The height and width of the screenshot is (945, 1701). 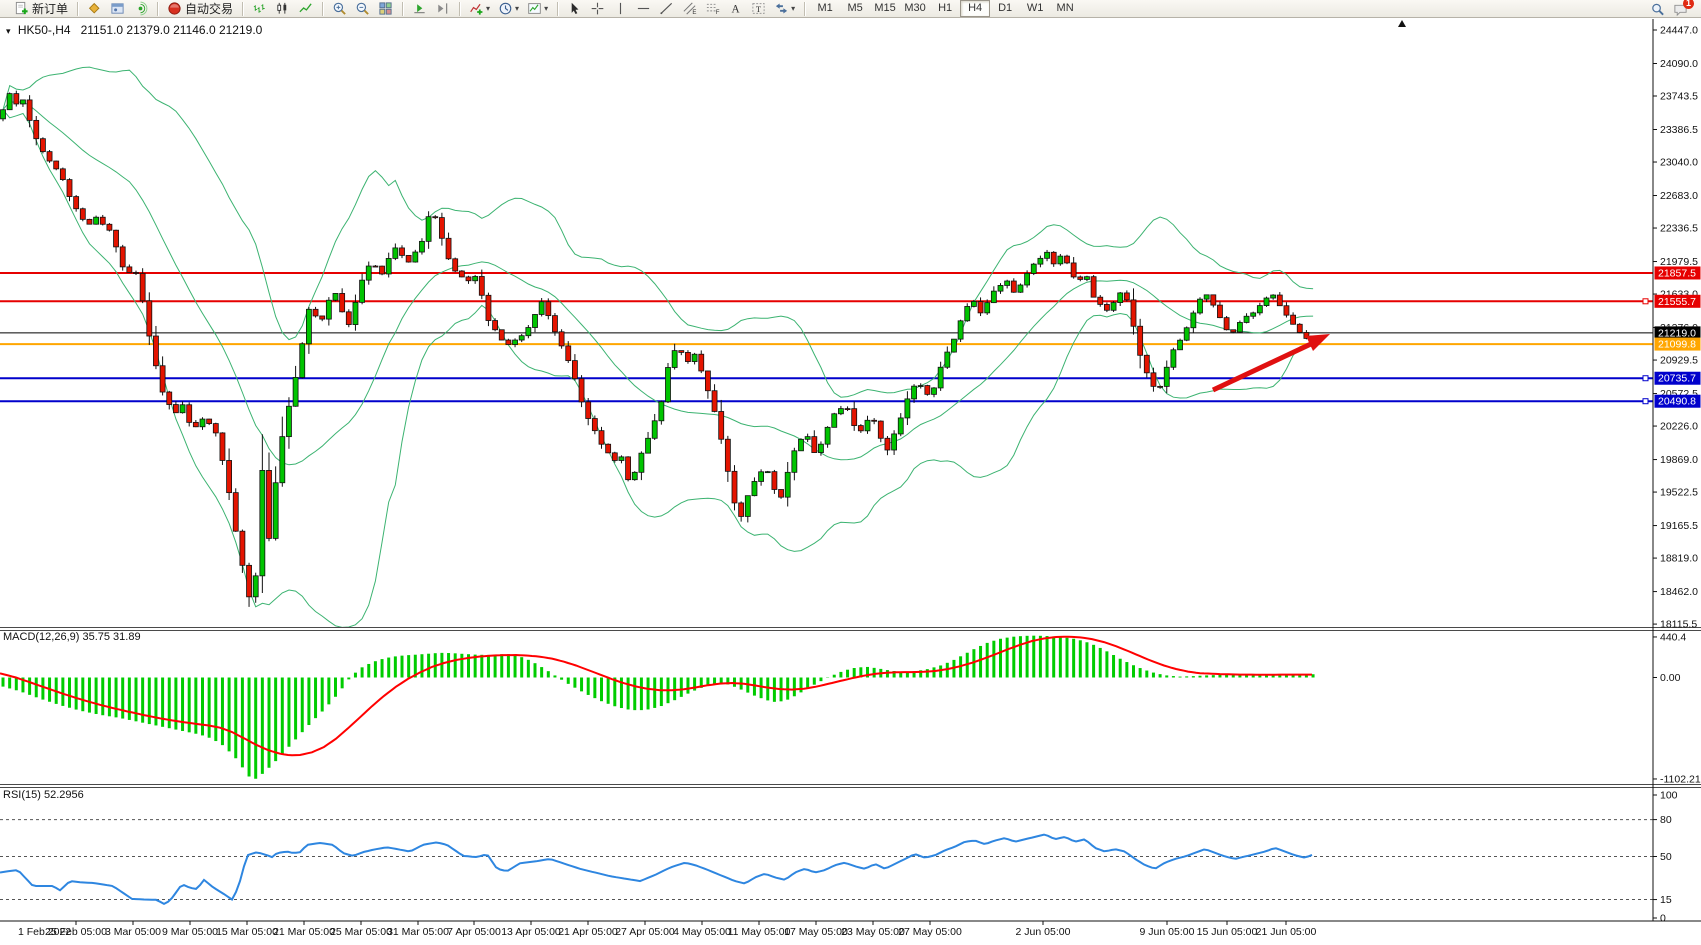 I want to click on data-window-button, so click(x=117, y=9).